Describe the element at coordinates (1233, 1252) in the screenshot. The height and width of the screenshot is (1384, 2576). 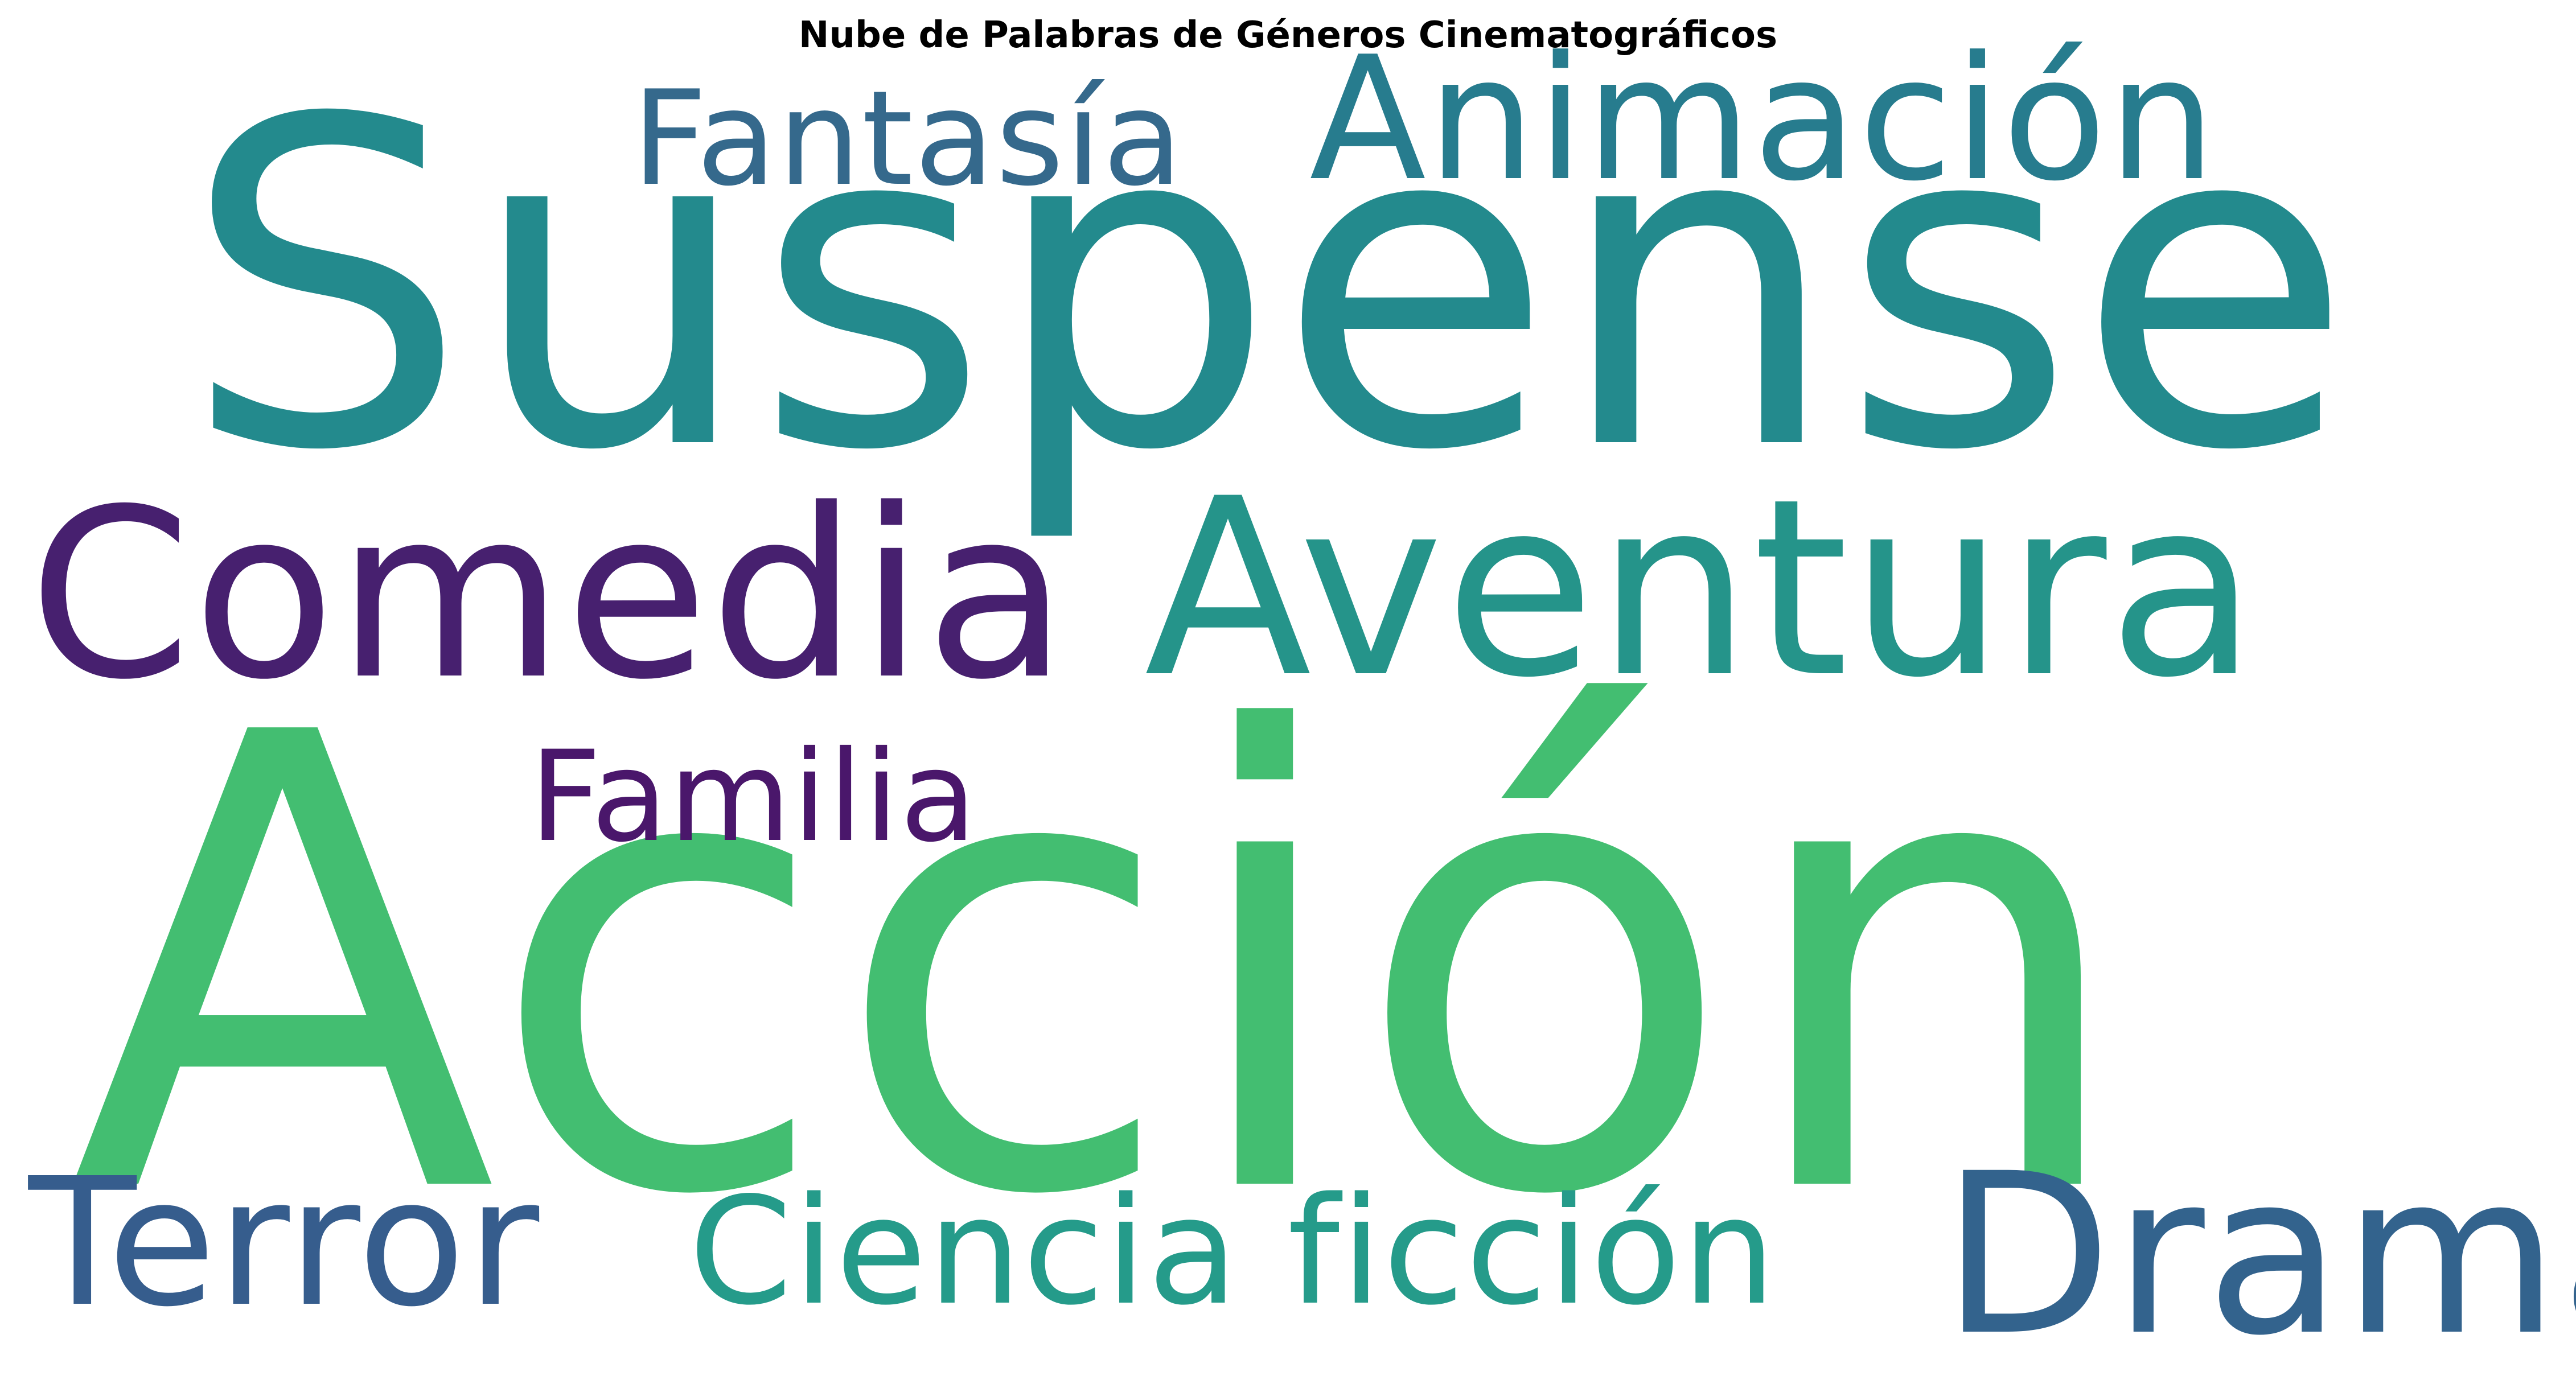
I see `word-ciencia-ficcion: Ciencia ficción` at that location.